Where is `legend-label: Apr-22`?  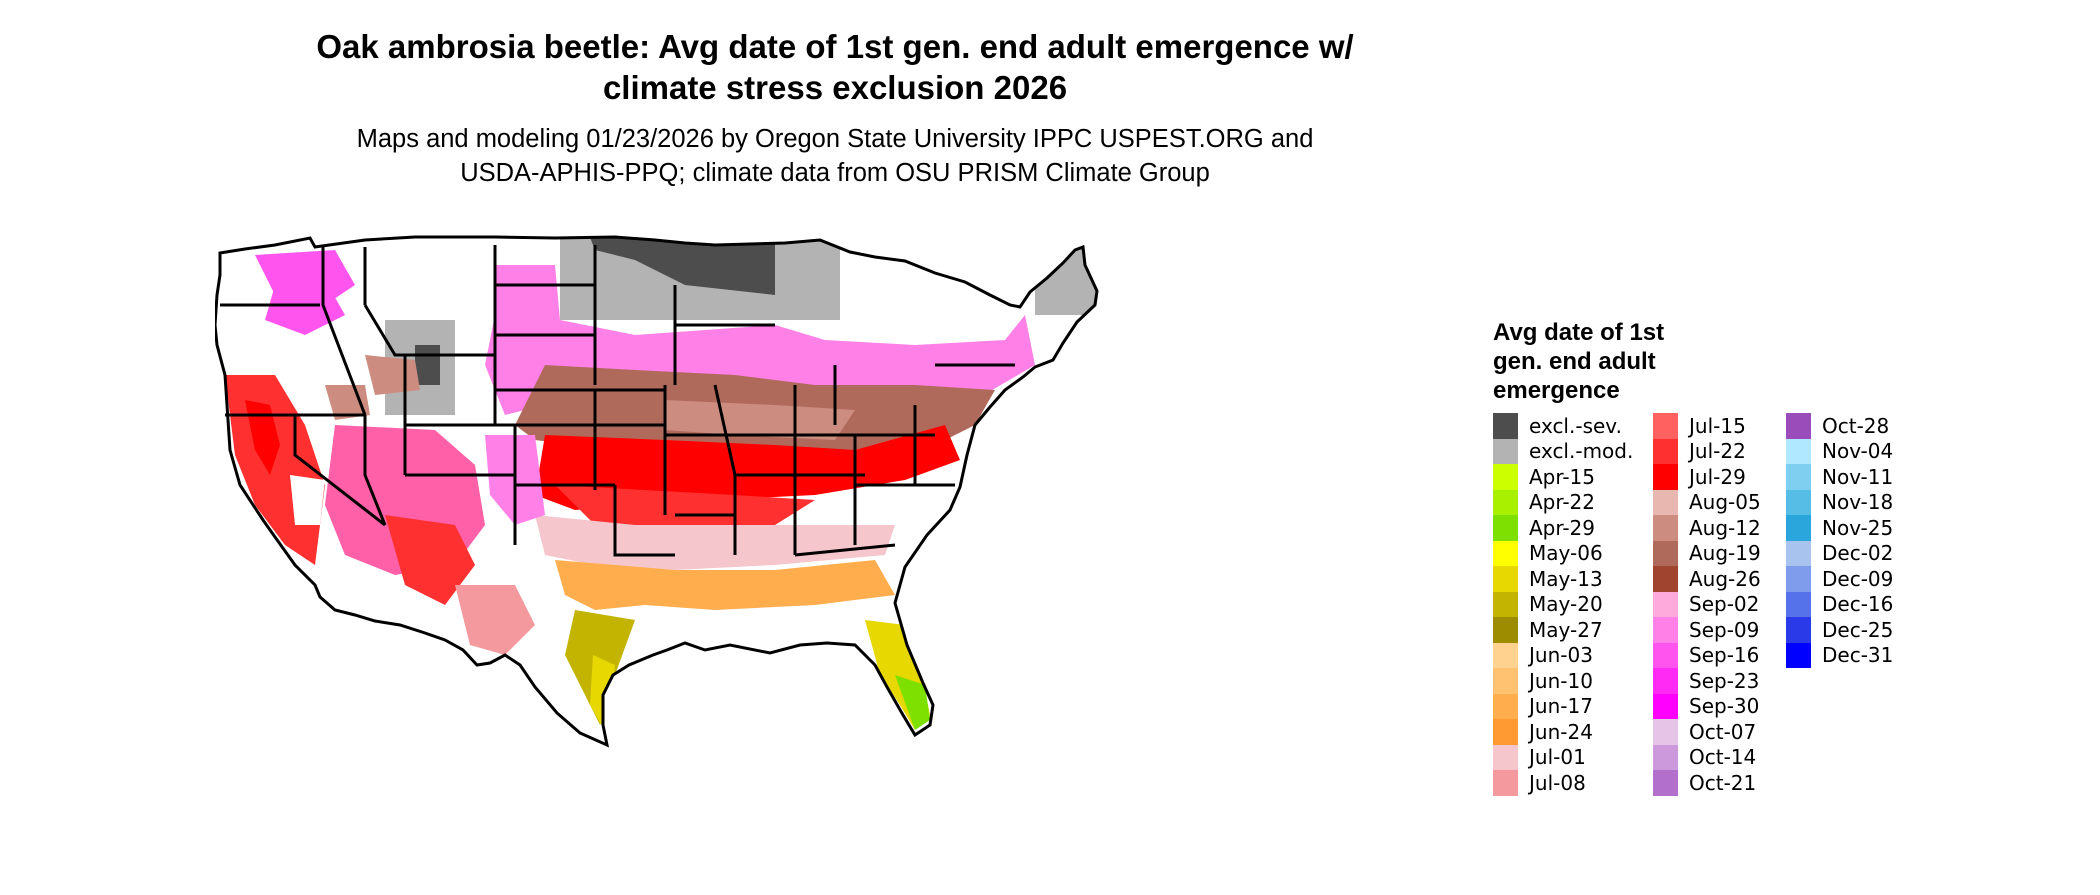 legend-label: Apr-22 is located at coordinates (1562, 502).